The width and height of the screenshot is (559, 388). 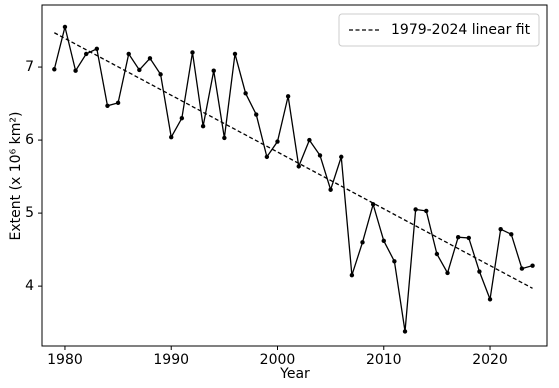 What do you see at coordinates (384, 360) in the screenshot?
I see `x-tick-label: 2010` at bounding box center [384, 360].